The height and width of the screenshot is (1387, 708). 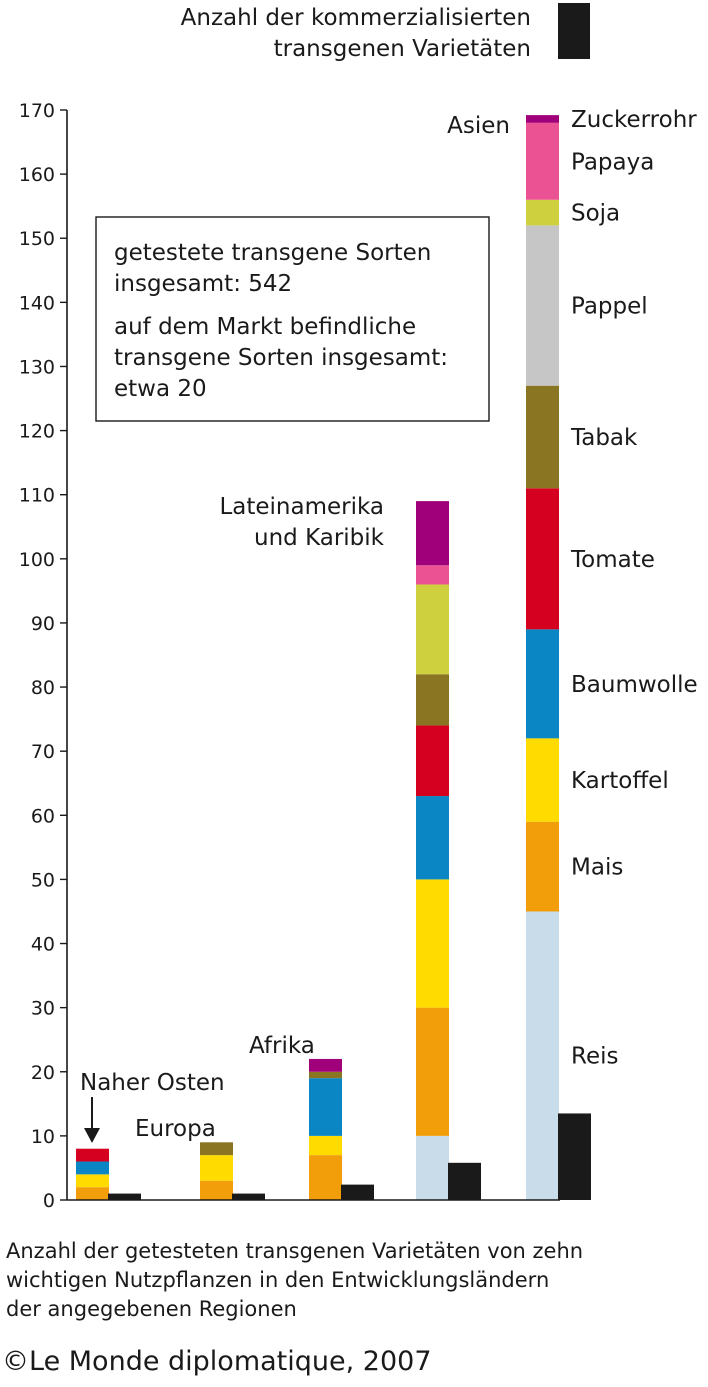 I want to click on info-box, so click(x=292, y=319).